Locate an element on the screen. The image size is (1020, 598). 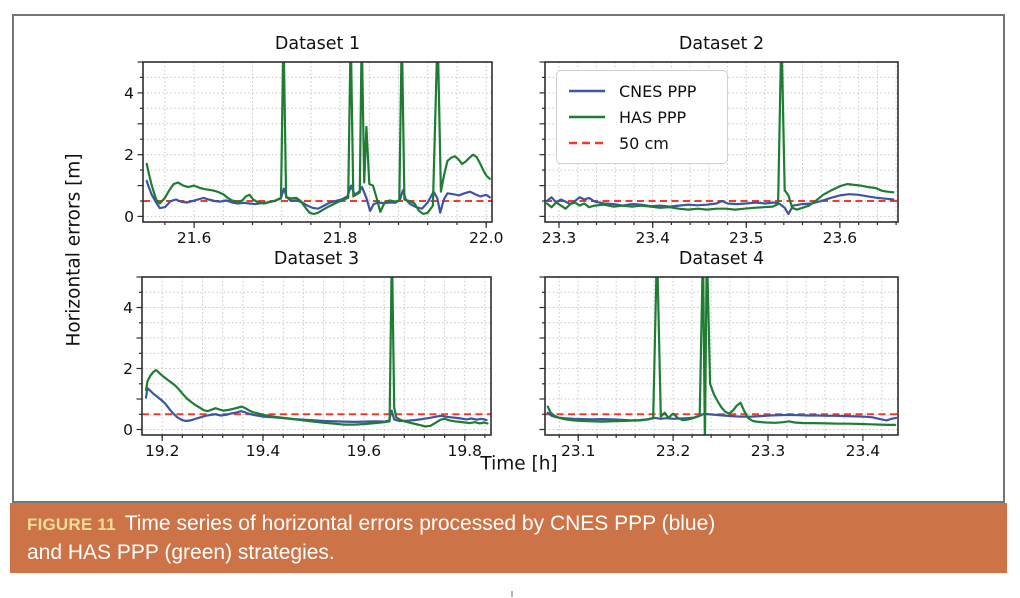
x-tick-labels: 21.6 21.8 22.0 is located at coordinates (340, 238).